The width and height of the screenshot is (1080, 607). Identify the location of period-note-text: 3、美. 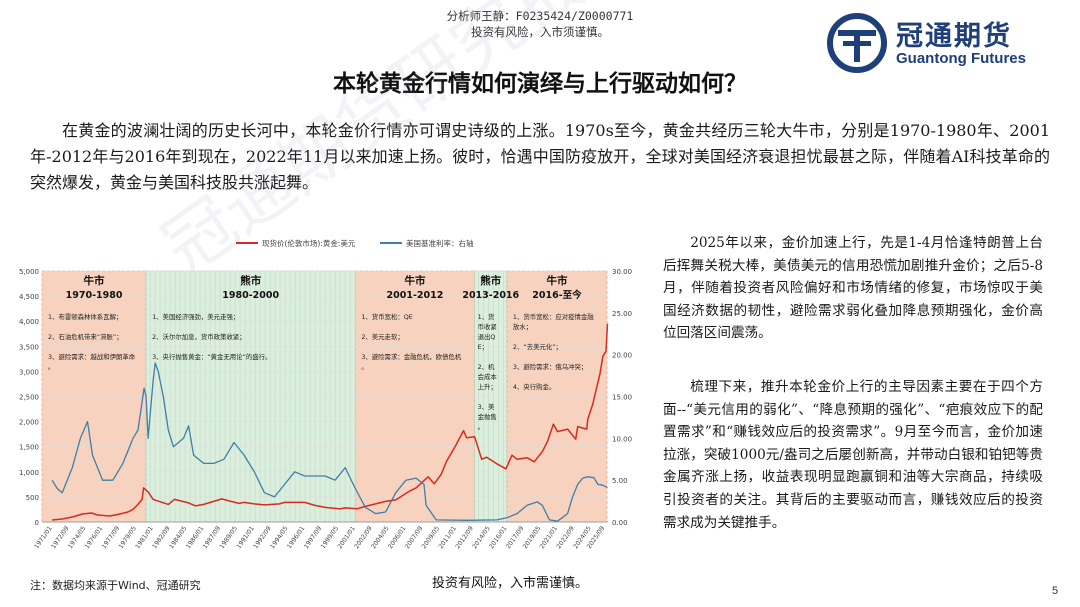
(486, 406).